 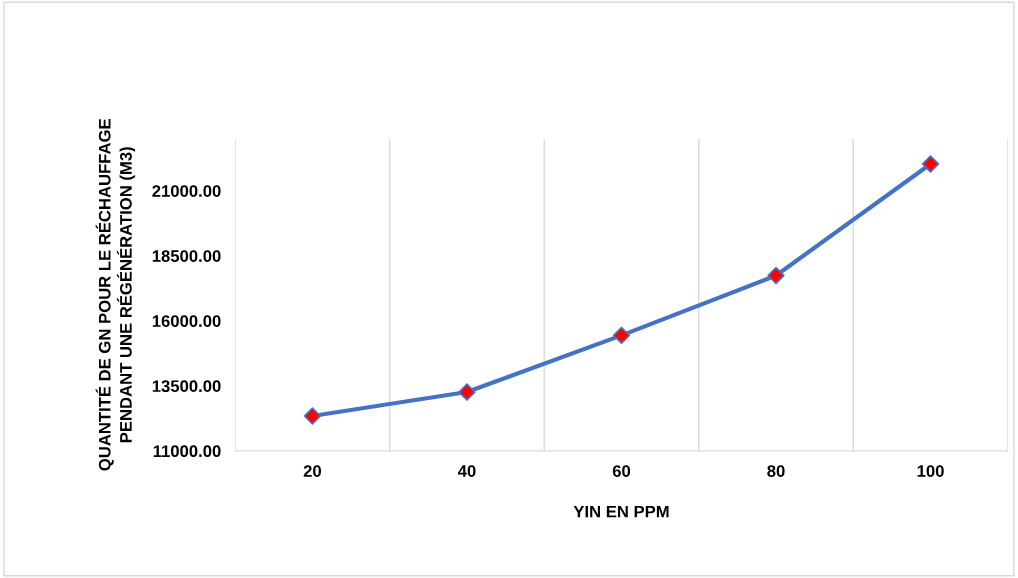 What do you see at coordinates (621, 511) in the screenshot?
I see `x-axis-title: YIN EN PPM` at bounding box center [621, 511].